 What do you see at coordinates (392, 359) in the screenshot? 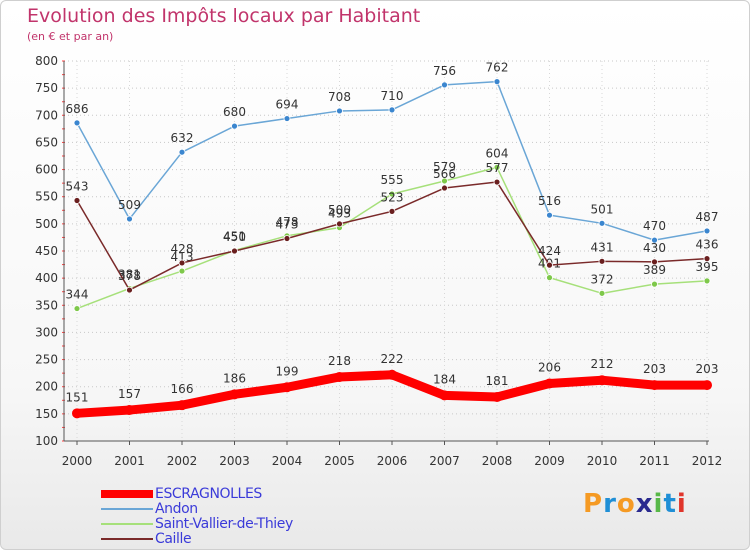
I see `data-label-escragnolles: 222` at bounding box center [392, 359].